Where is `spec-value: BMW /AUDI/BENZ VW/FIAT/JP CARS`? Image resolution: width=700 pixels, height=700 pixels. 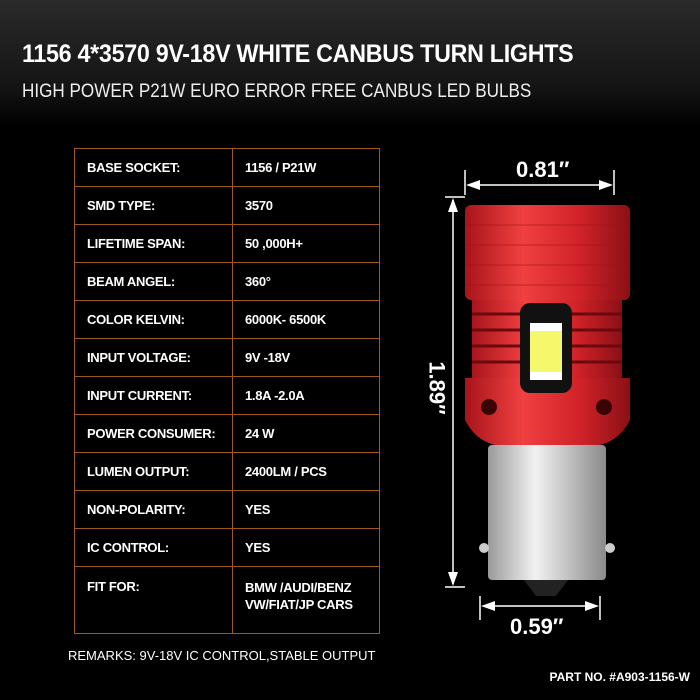
spec-value: BMW /AUDI/BENZ VW/FIAT/JP CARS is located at coordinates (306, 600).